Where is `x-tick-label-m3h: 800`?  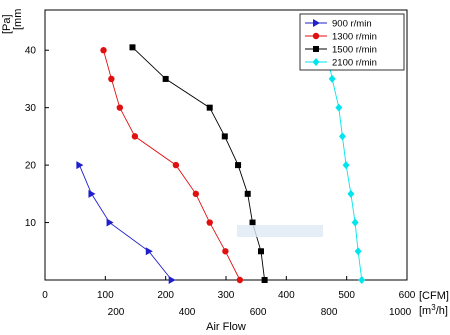 x-tick-label-m3h: 800 is located at coordinates (329, 312).